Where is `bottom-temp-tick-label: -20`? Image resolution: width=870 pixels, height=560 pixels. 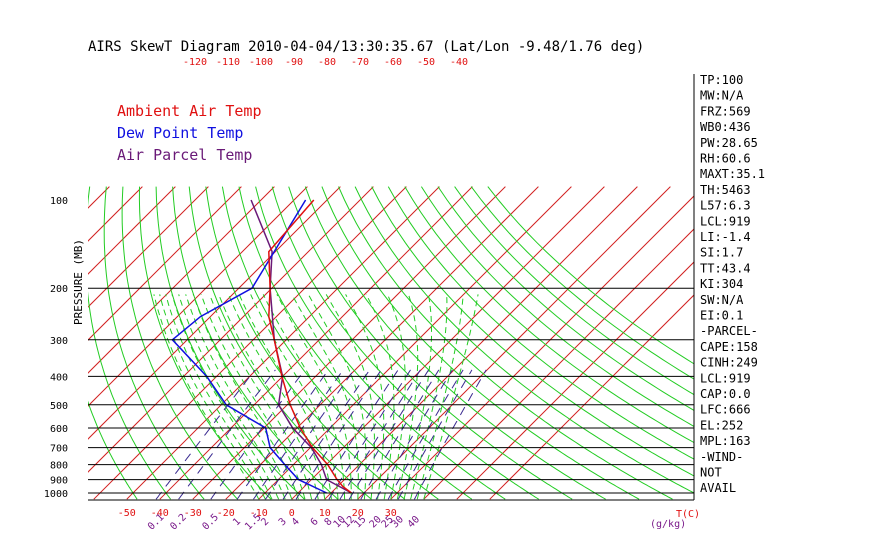 bottom-temp-tick-label: -20 is located at coordinates (226, 513).